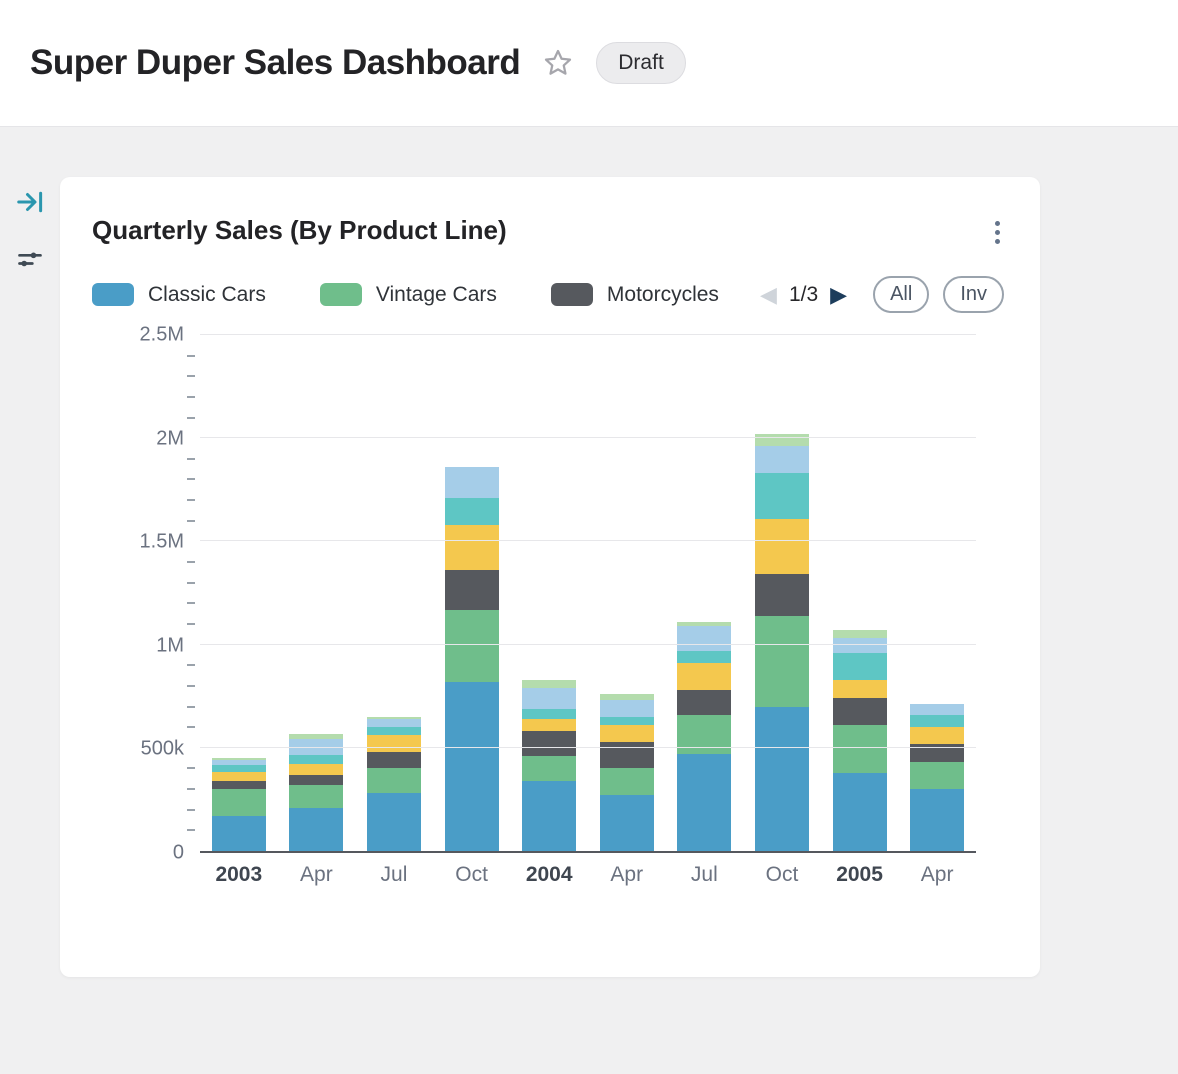 This screenshot has height=1074, width=1178. What do you see at coordinates (997, 232) in the screenshot?
I see `kebab-menu-icon` at bounding box center [997, 232].